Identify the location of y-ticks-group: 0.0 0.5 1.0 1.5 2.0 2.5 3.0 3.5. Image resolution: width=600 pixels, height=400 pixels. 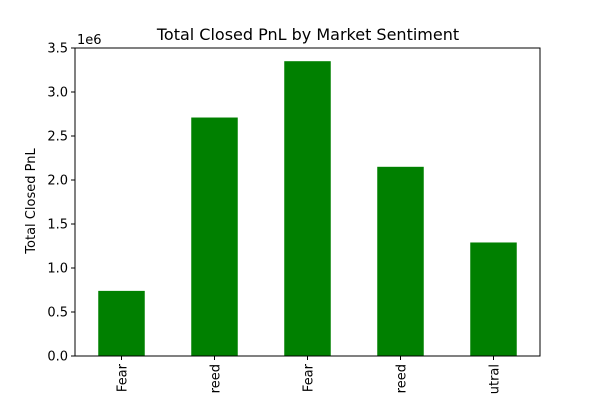
(61, 203).